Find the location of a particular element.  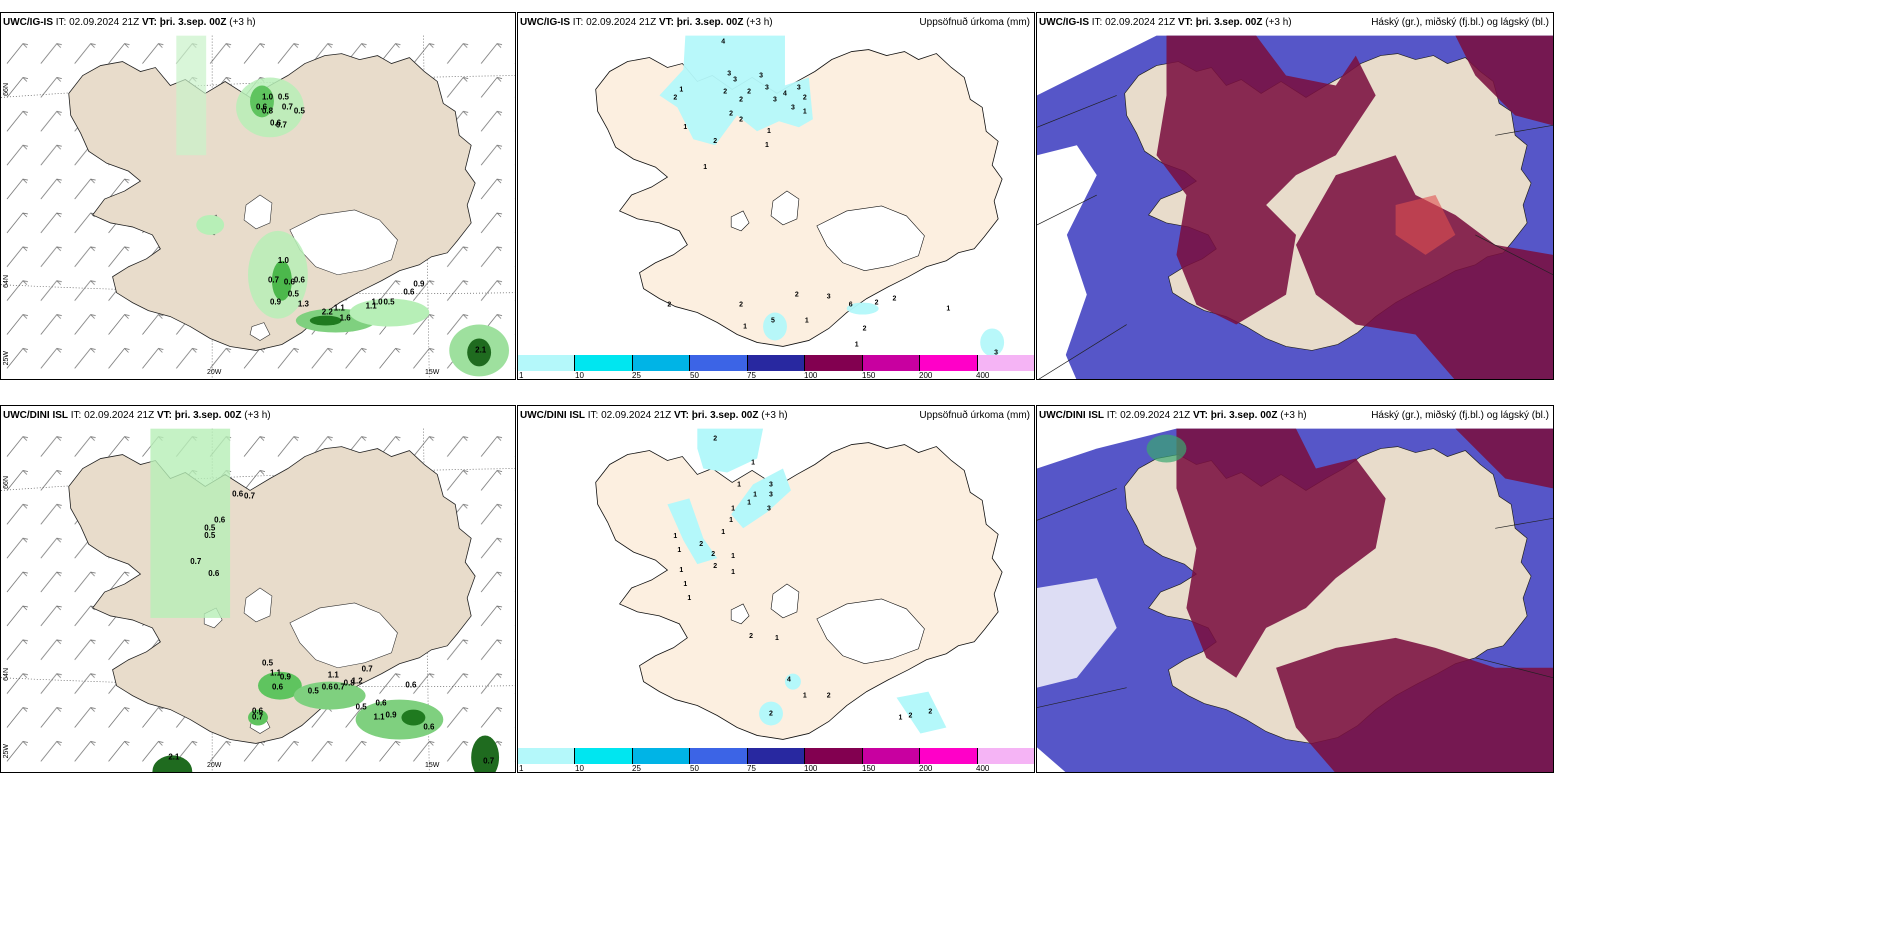

wind-value: 1.0 is located at coordinates (378, 302).